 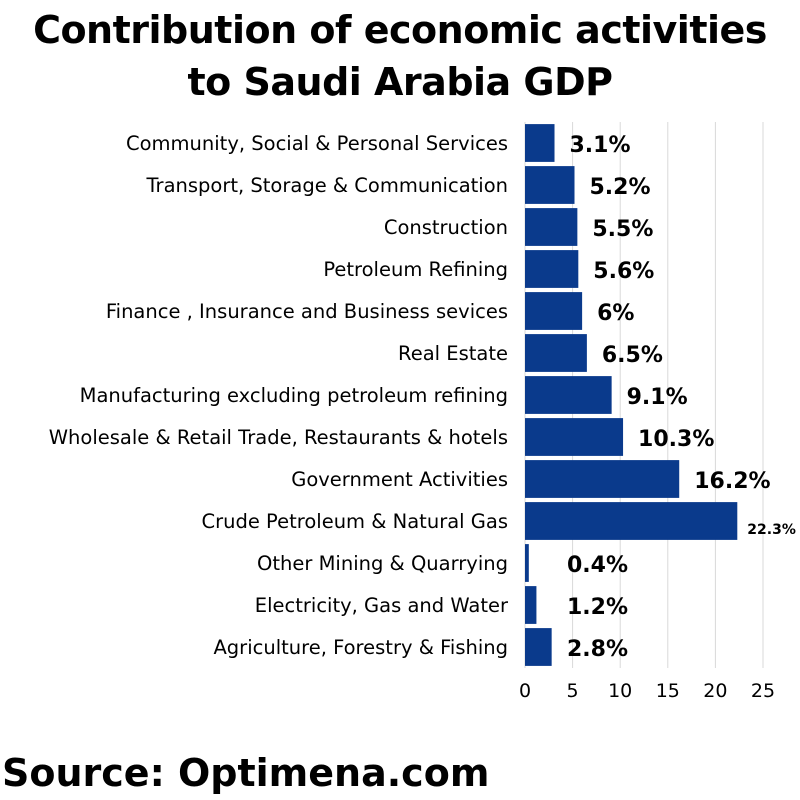 I want to click on x-tick-label-4: 20, so click(x=715, y=691).